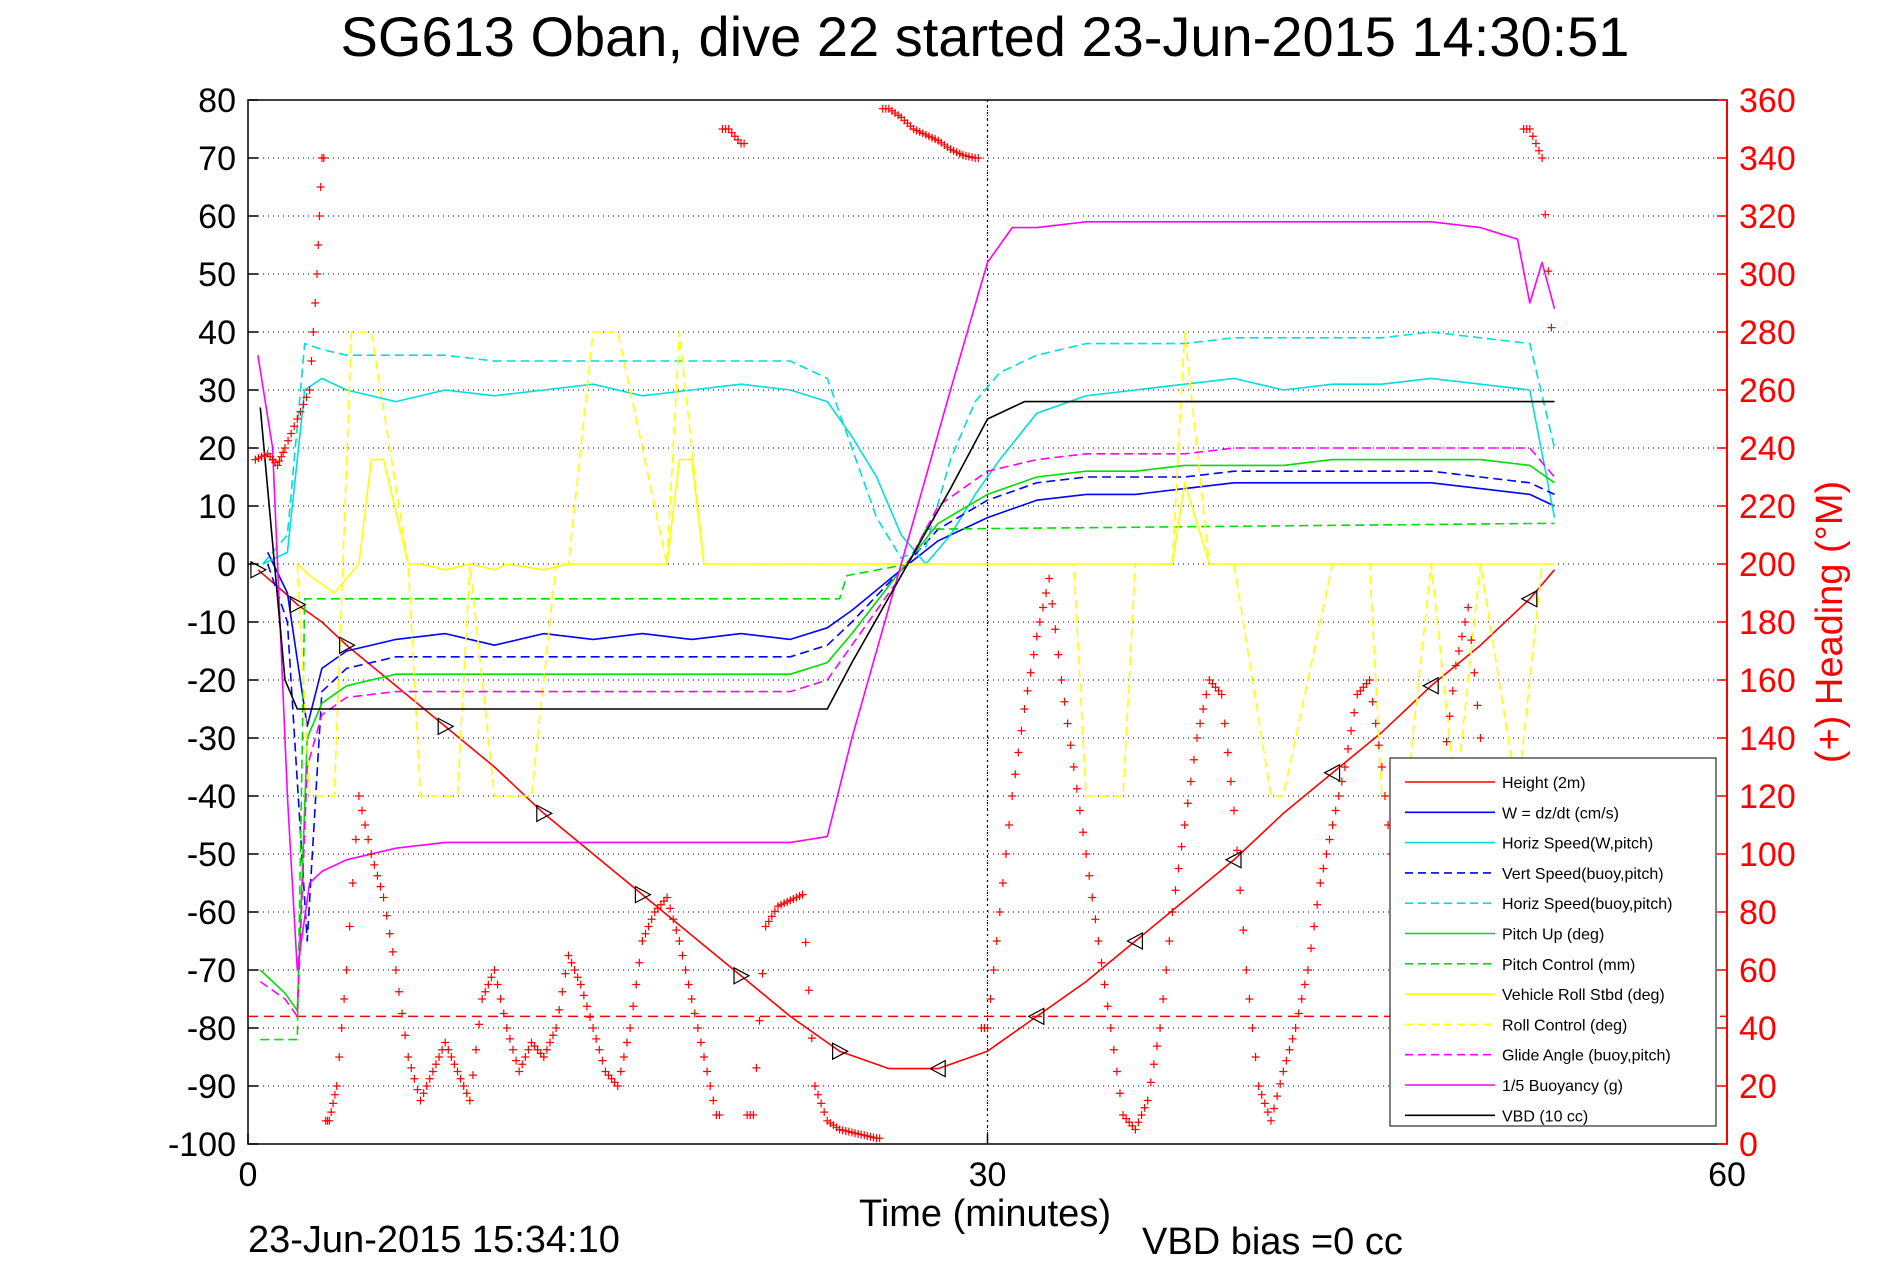  What do you see at coordinates (202, 1145) in the screenshot?
I see `y-tick-label: -100` at bounding box center [202, 1145].